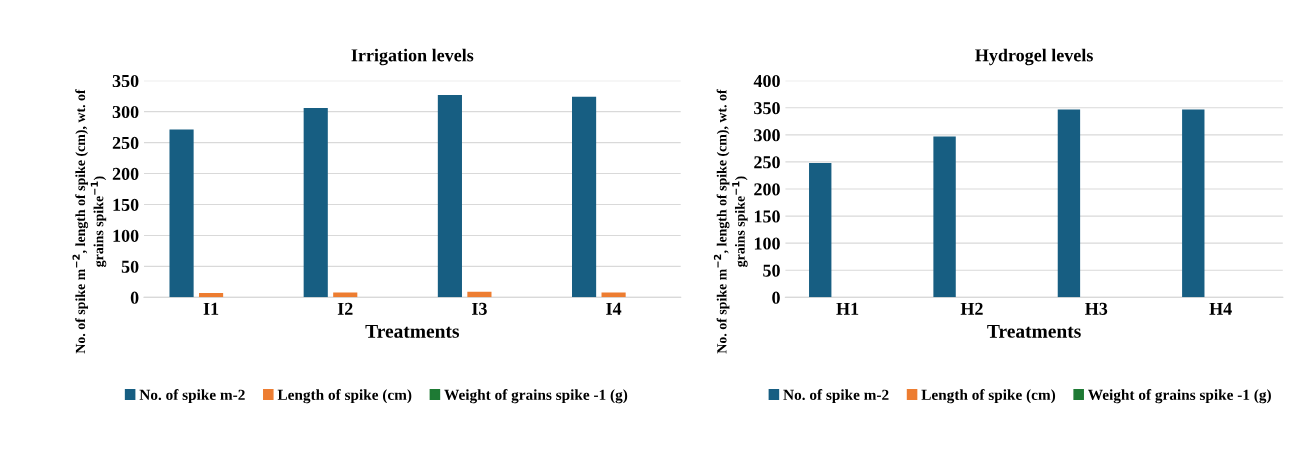 Image resolution: width=1309 pixels, height=461 pixels. Describe the element at coordinates (1220, 308) in the screenshot. I see `x-tick-label: H4` at that location.